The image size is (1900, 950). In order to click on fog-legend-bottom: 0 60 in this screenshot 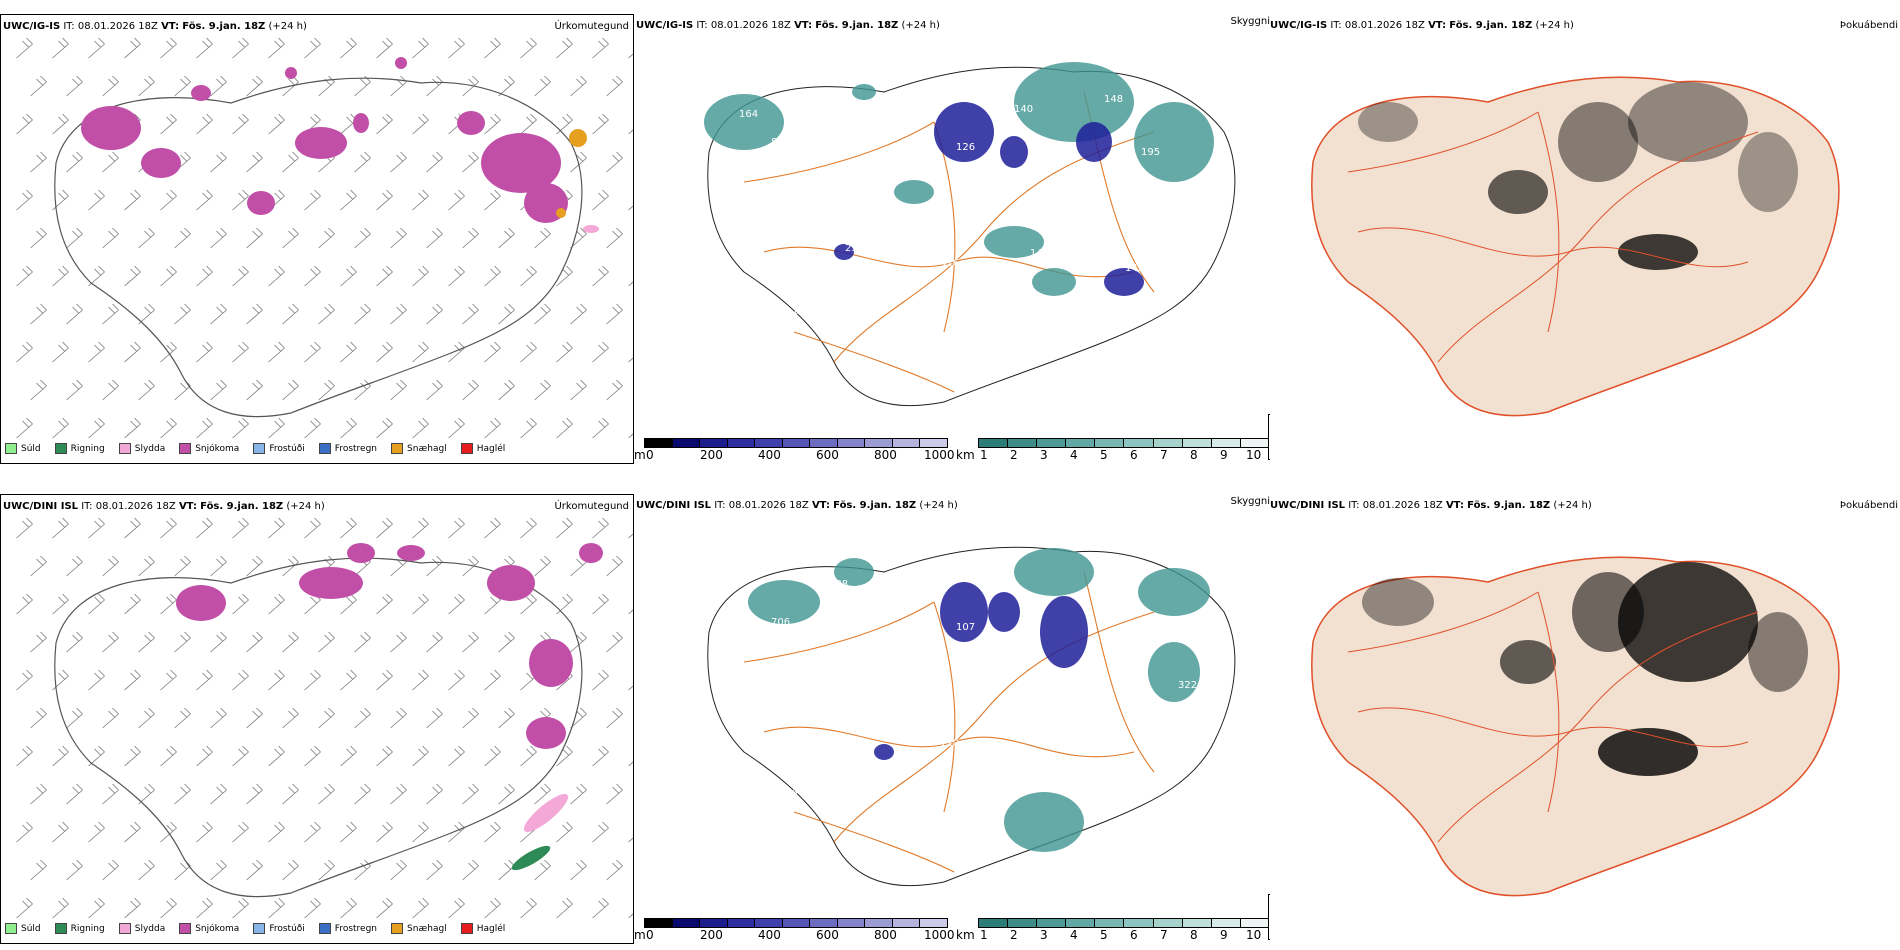, I will do `click(1269, 917)`.